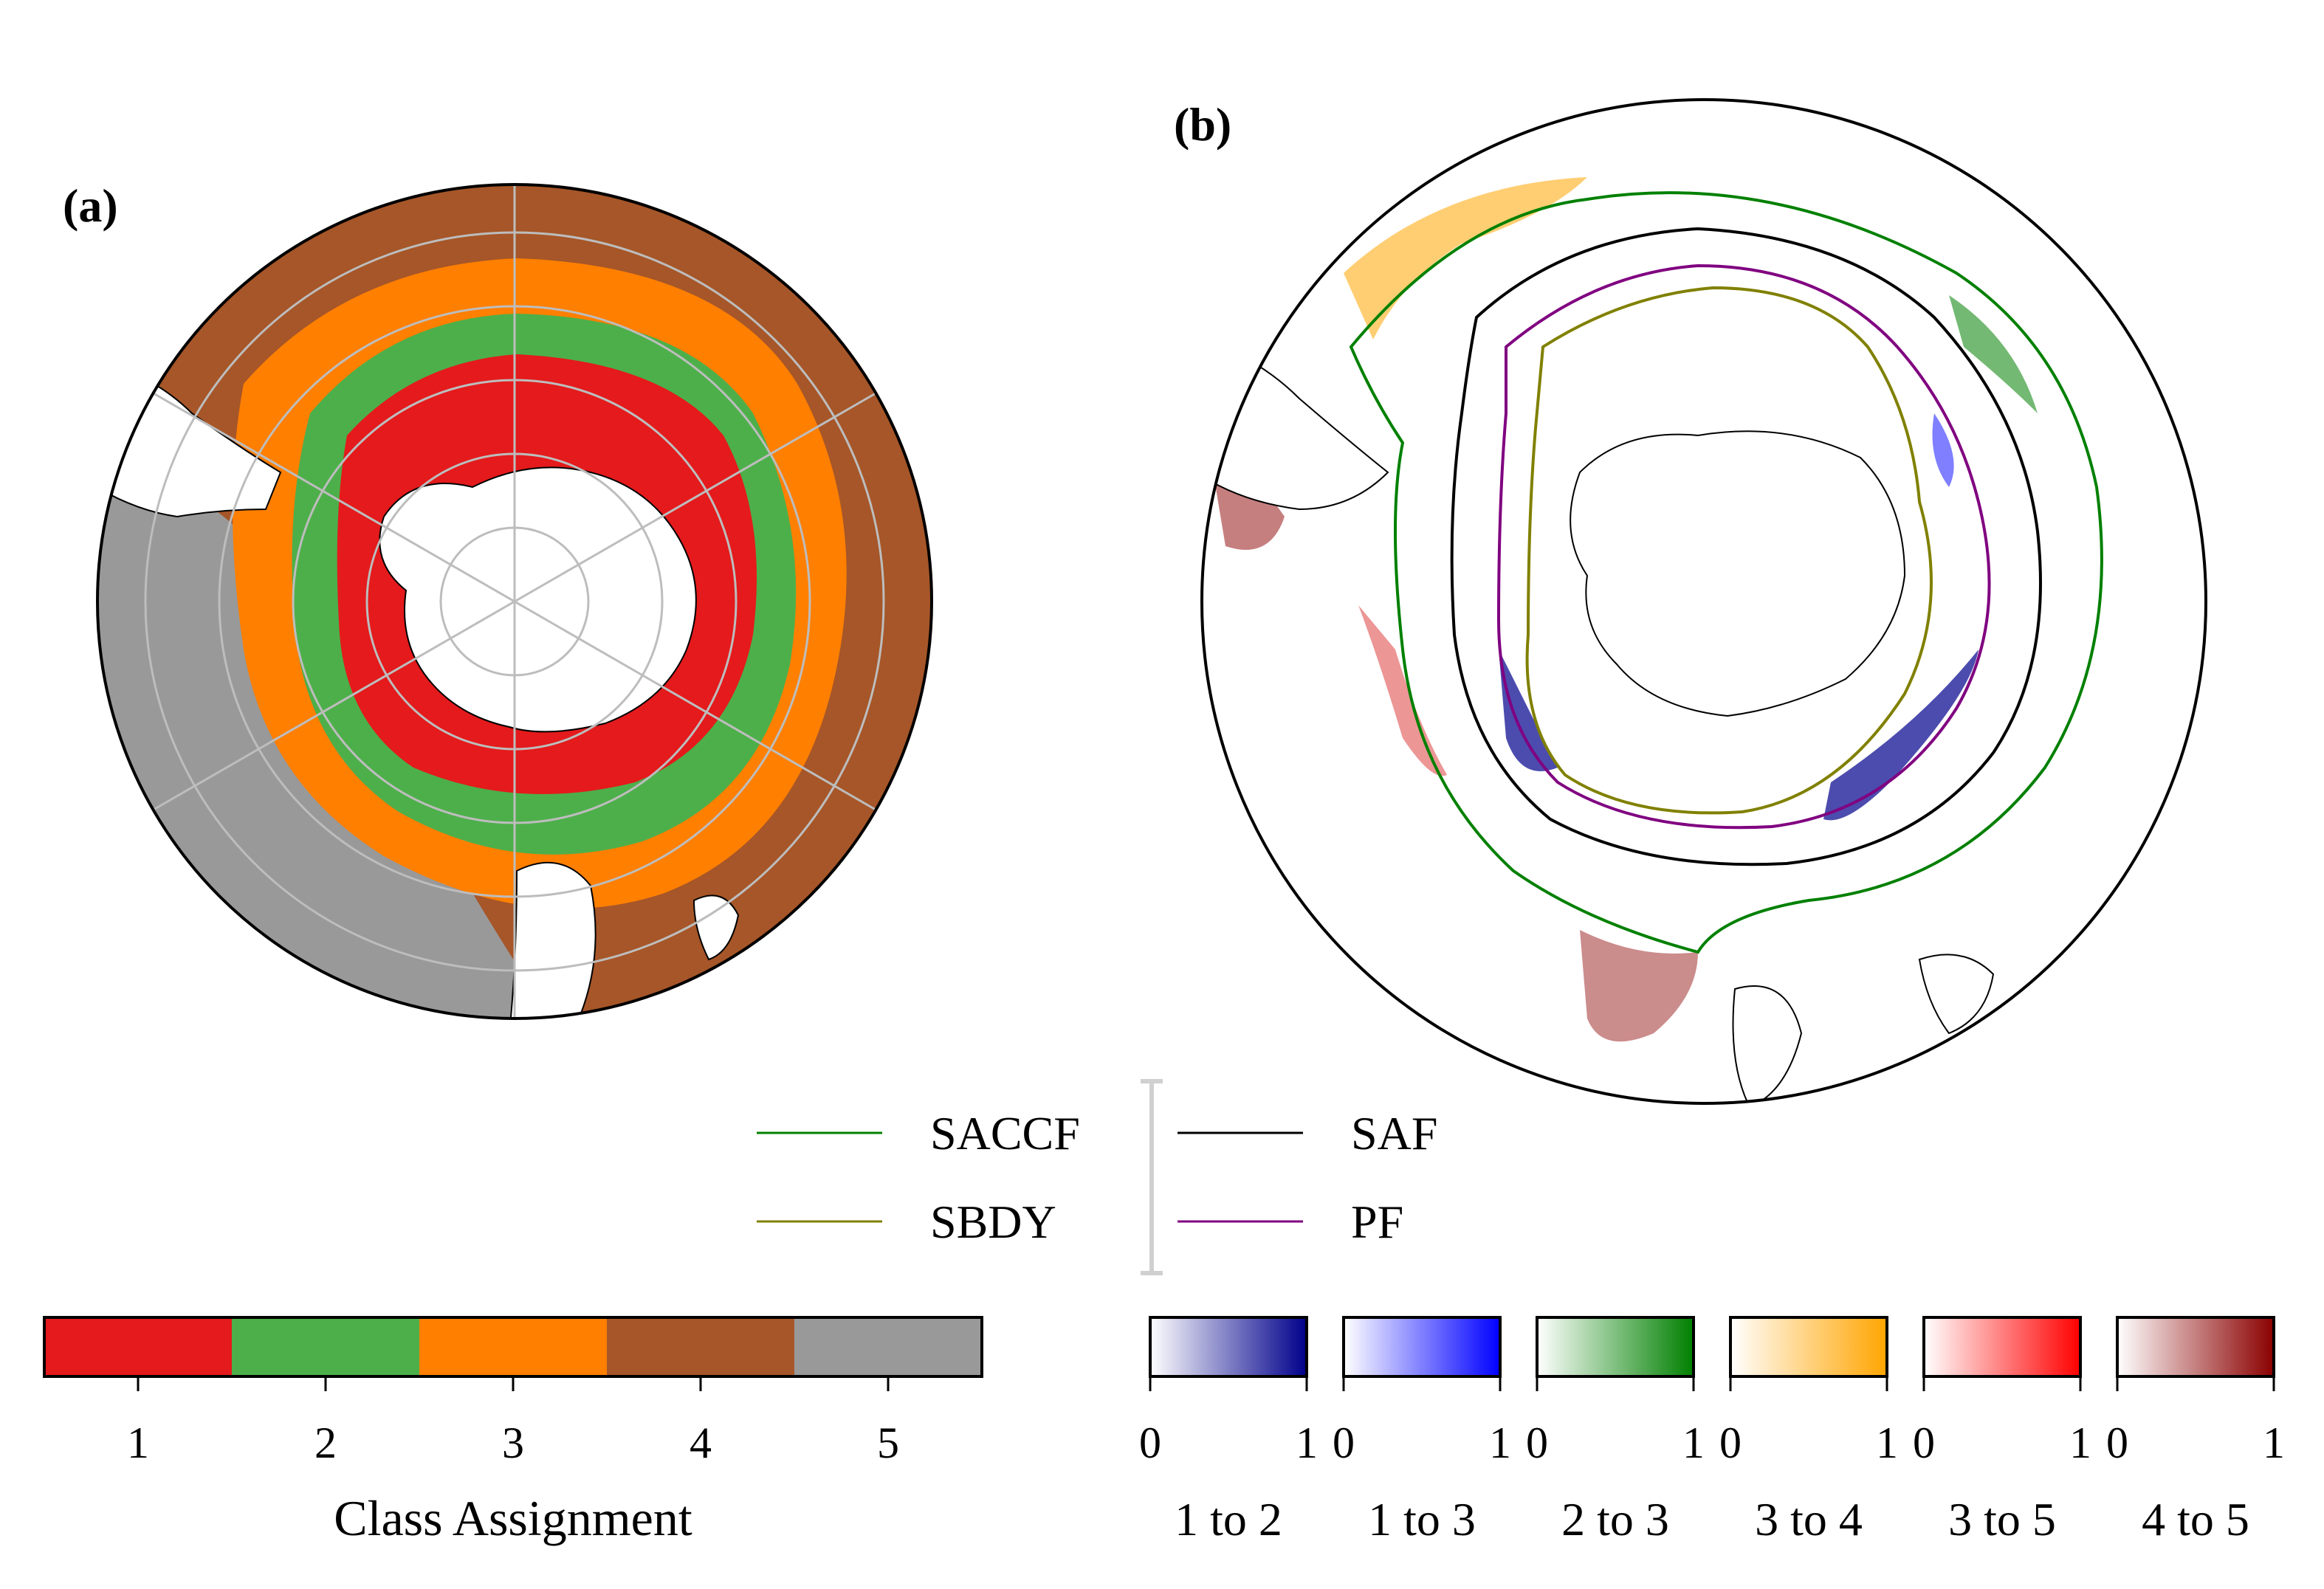 This screenshot has height=1589, width=2324. I want to click on new-zealand-b, so click(1956, 994).